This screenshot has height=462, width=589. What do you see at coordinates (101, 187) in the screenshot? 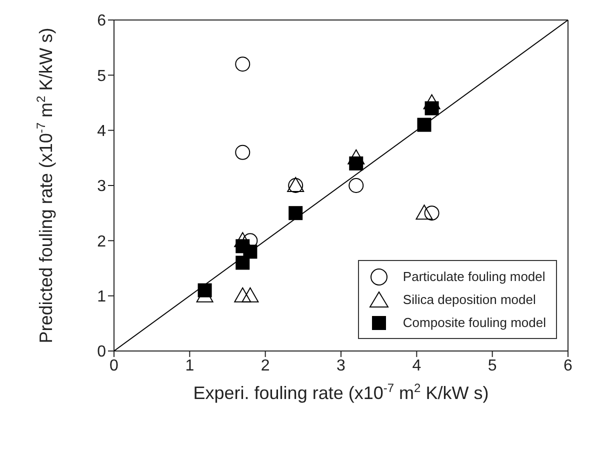
I see `y-tick-label: 3` at bounding box center [101, 187].